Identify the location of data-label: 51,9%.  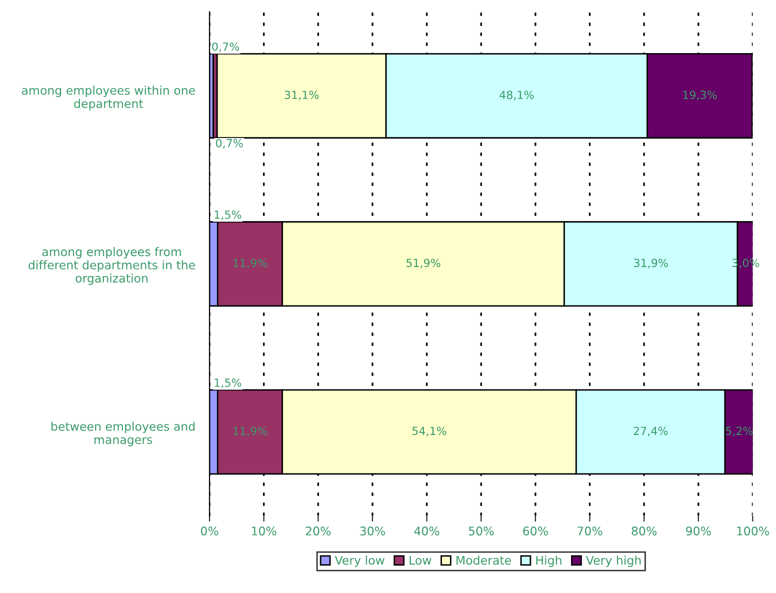
(423, 263).